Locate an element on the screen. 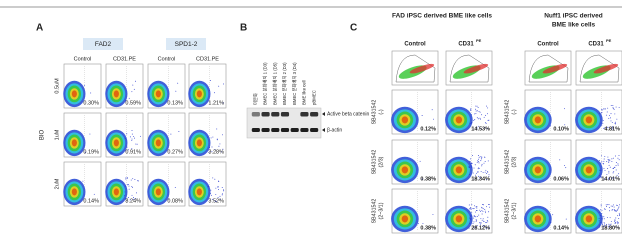  percent: 0.10% is located at coordinates (561, 129).